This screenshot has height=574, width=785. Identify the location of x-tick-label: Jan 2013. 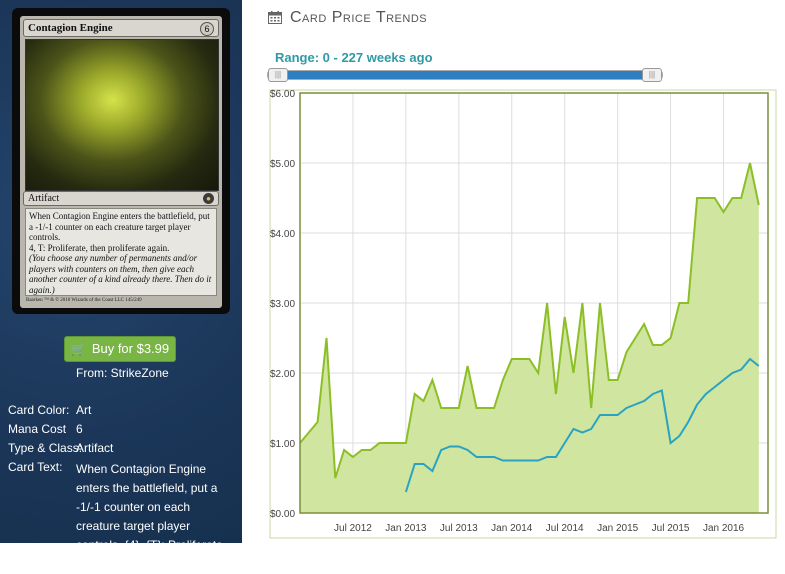
(406, 528).